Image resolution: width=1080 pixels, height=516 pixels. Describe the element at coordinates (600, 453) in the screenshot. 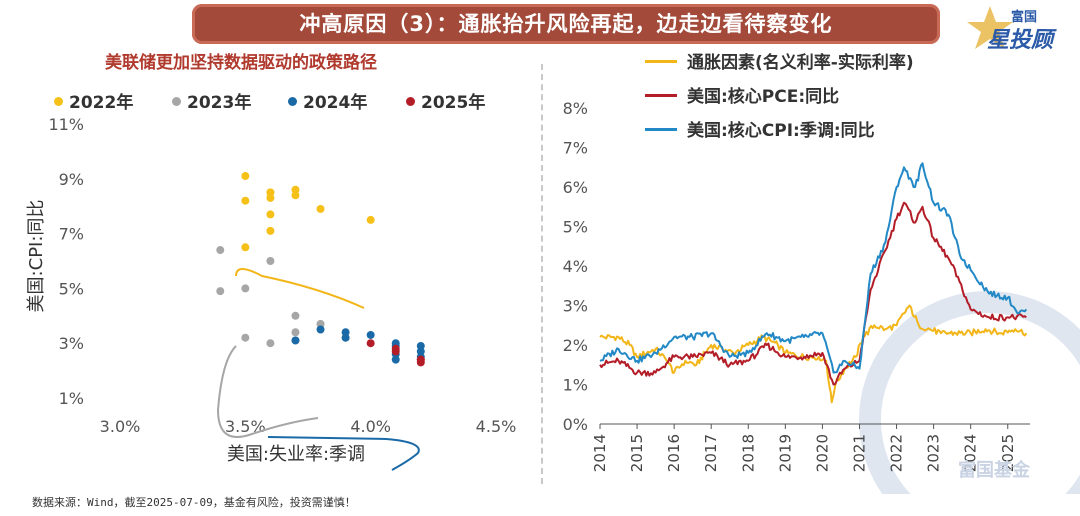

I see `line-x-tick-label: 2014` at that location.